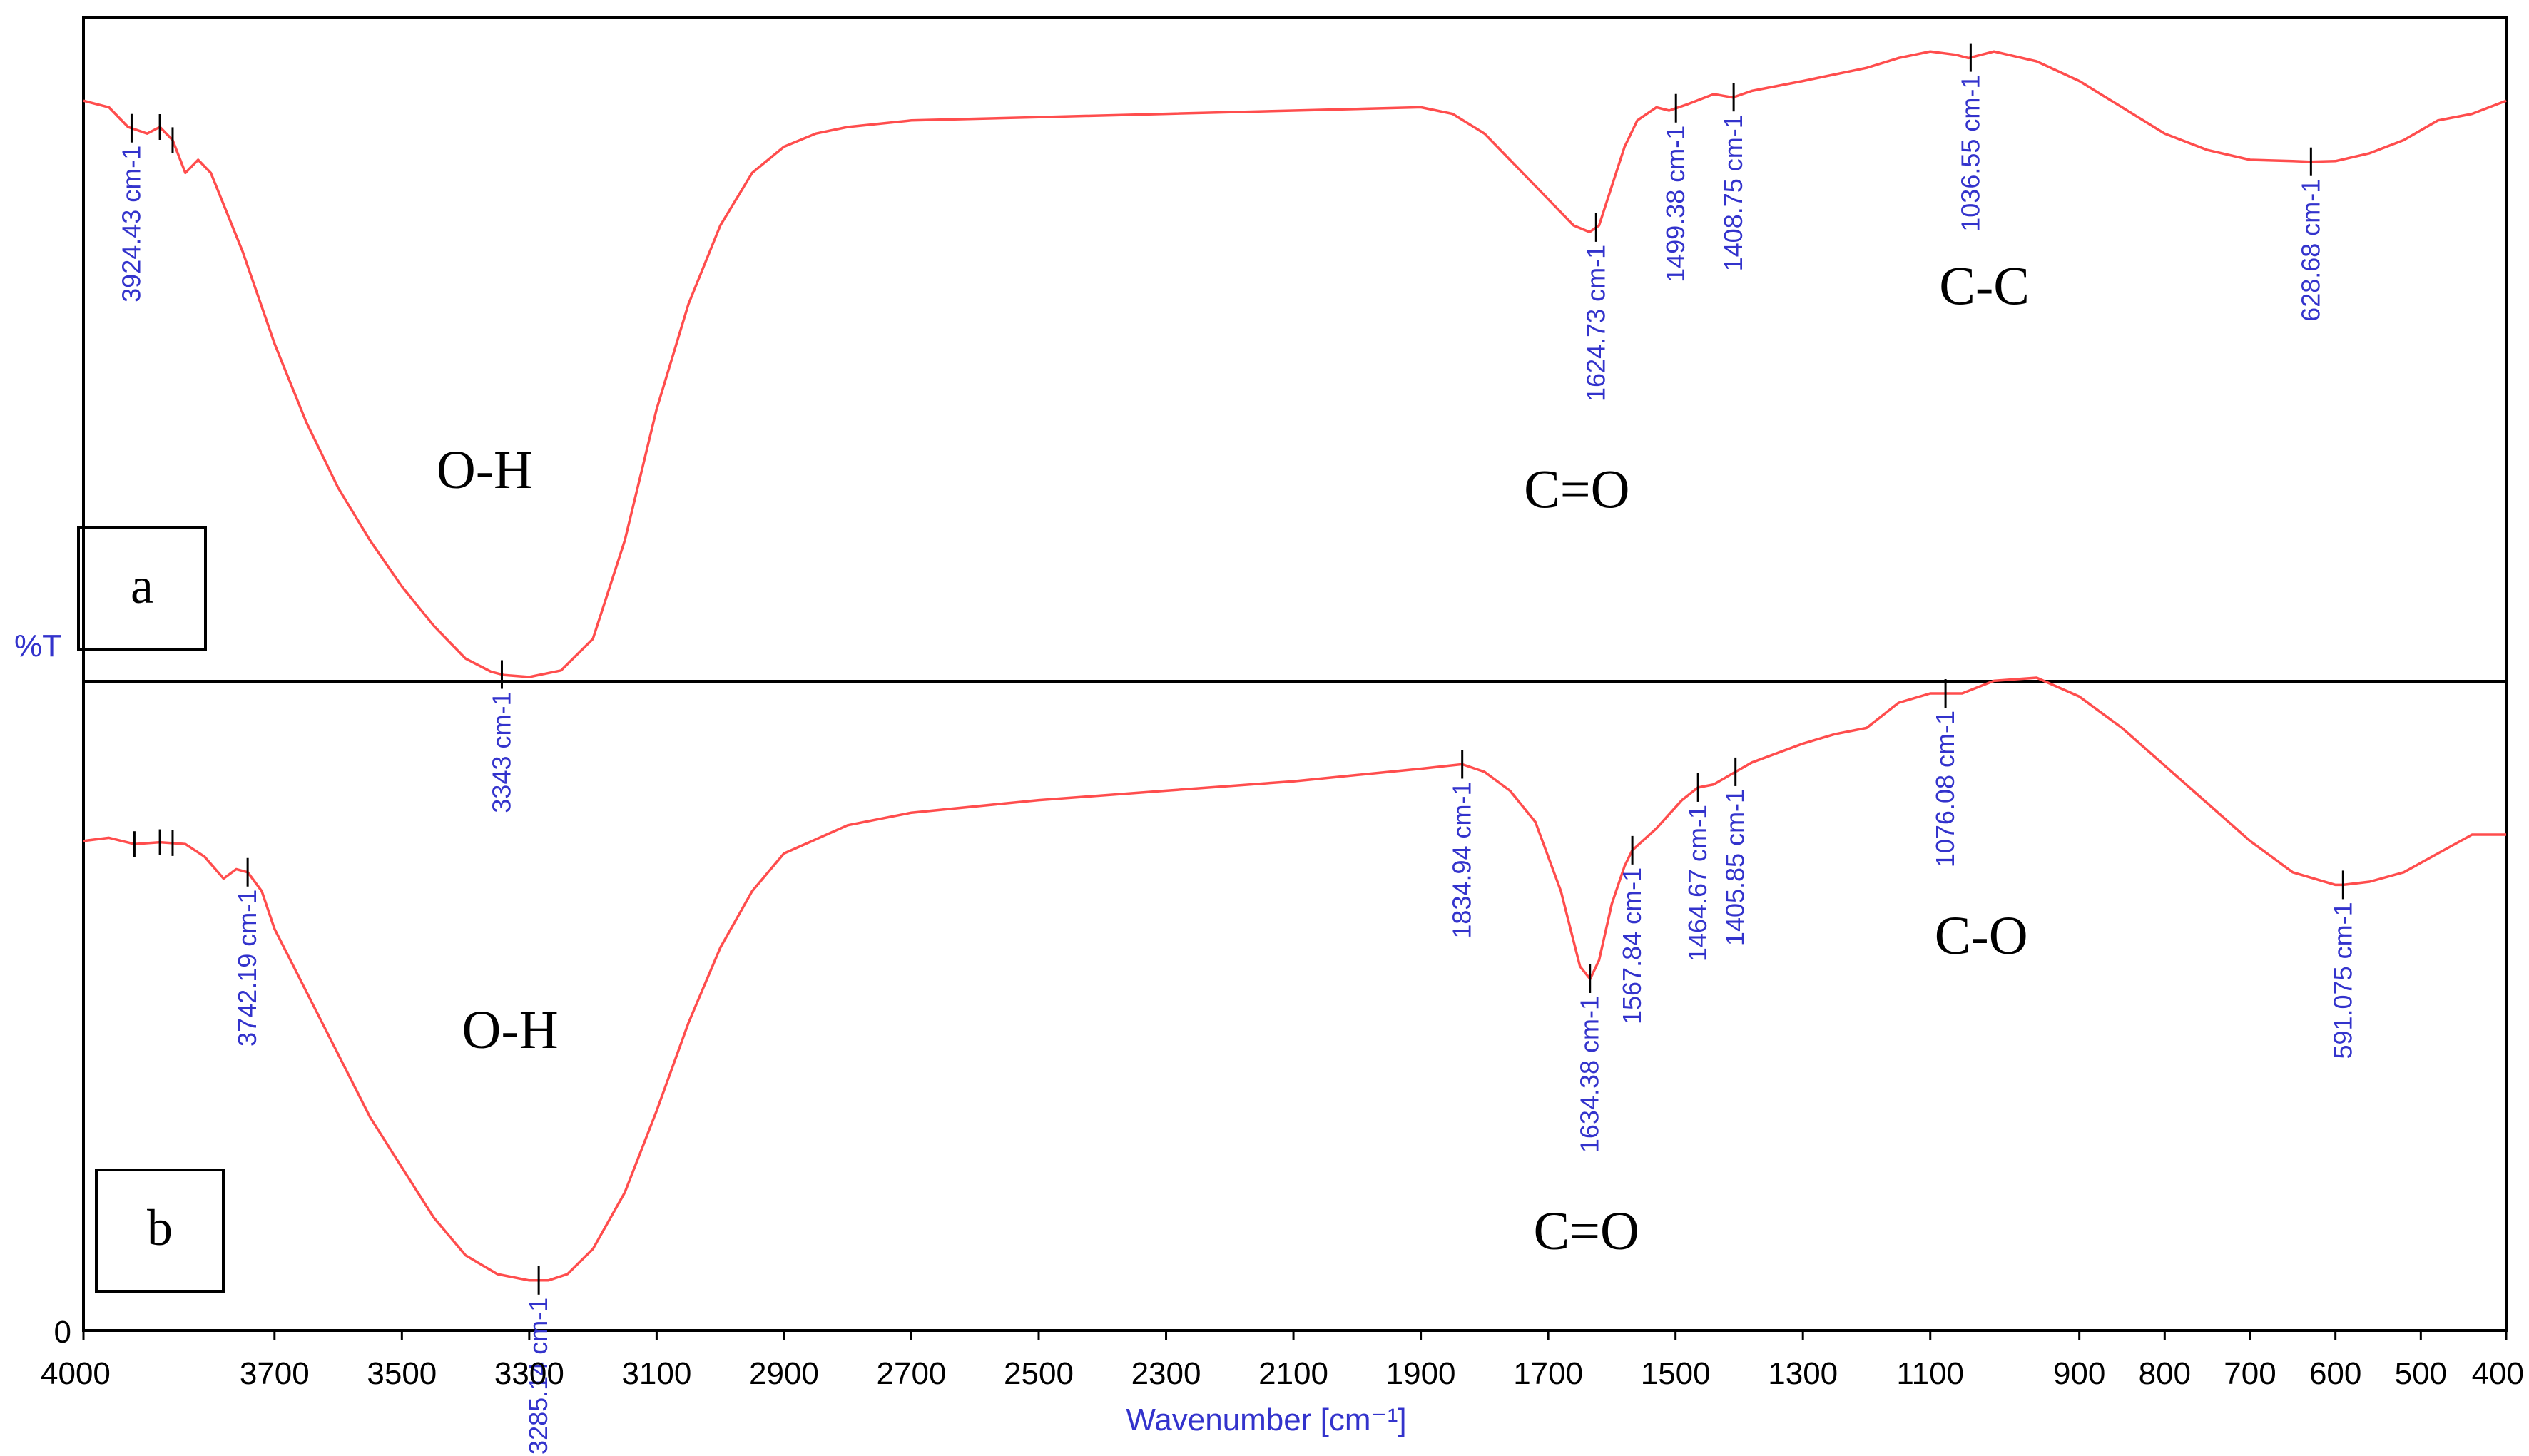 The height and width of the screenshot is (1456, 2529). What do you see at coordinates (529, 1373) in the screenshot?
I see `x-tick-label: 3300` at bounding box center [529, 1373].